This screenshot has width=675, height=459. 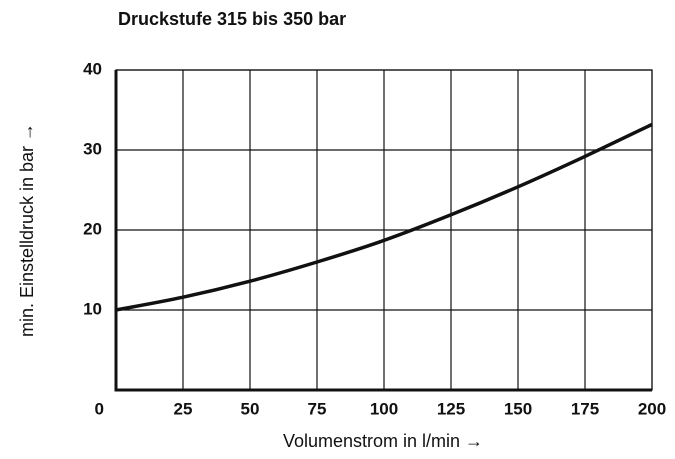 What do you see at coordinates (92, 228) in the screenshot?
I see `y-tick-label: 20` at bounding box center [92, 228].